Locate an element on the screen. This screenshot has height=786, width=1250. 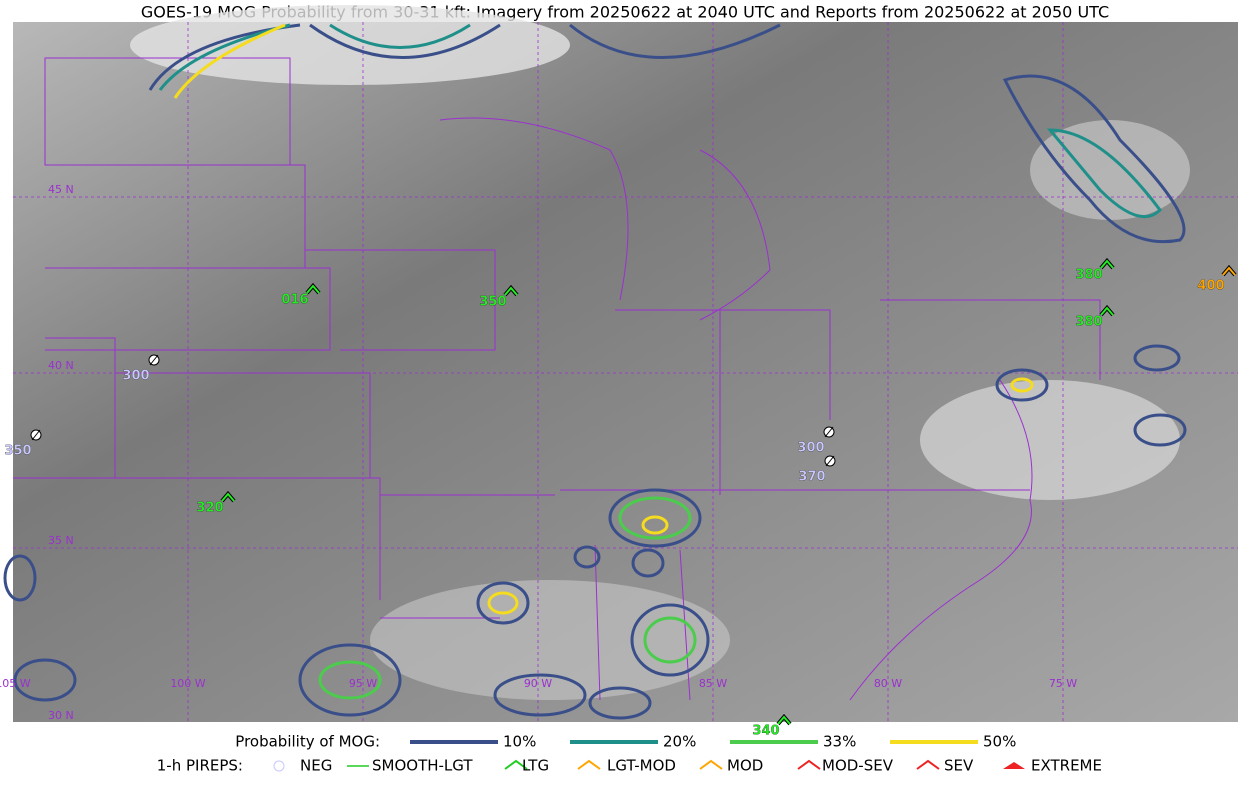
lat-label: 45 N is located at coordinates (61, 189).